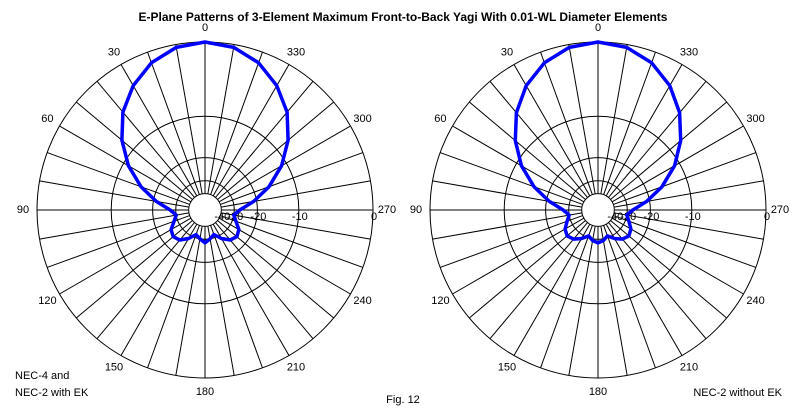 The width and height of the screenshot is (800, 415). What do you see at coordinates (42, 376) in the screenshot?
I see `annotation: NEC-4 and` at bounding box center [42, 376].